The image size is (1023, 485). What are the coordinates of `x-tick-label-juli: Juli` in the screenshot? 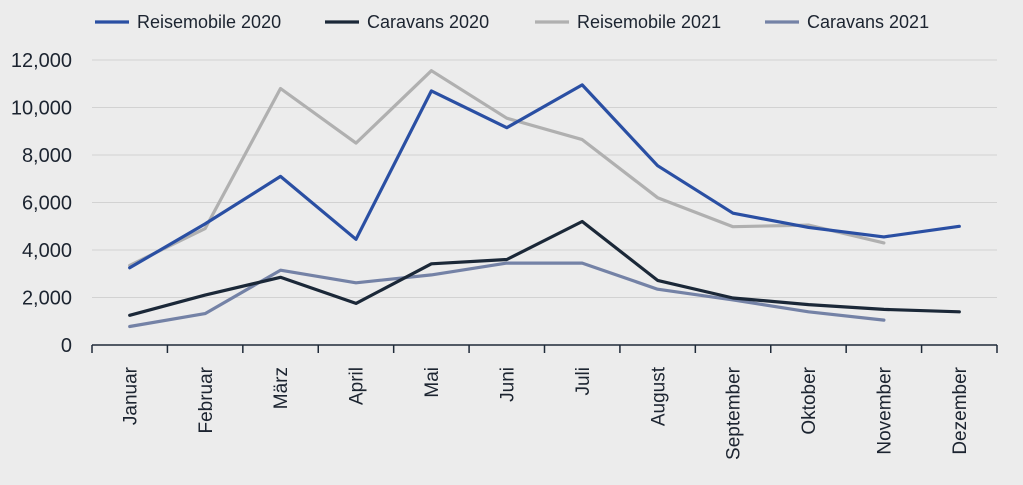 It's located at (583, 381).